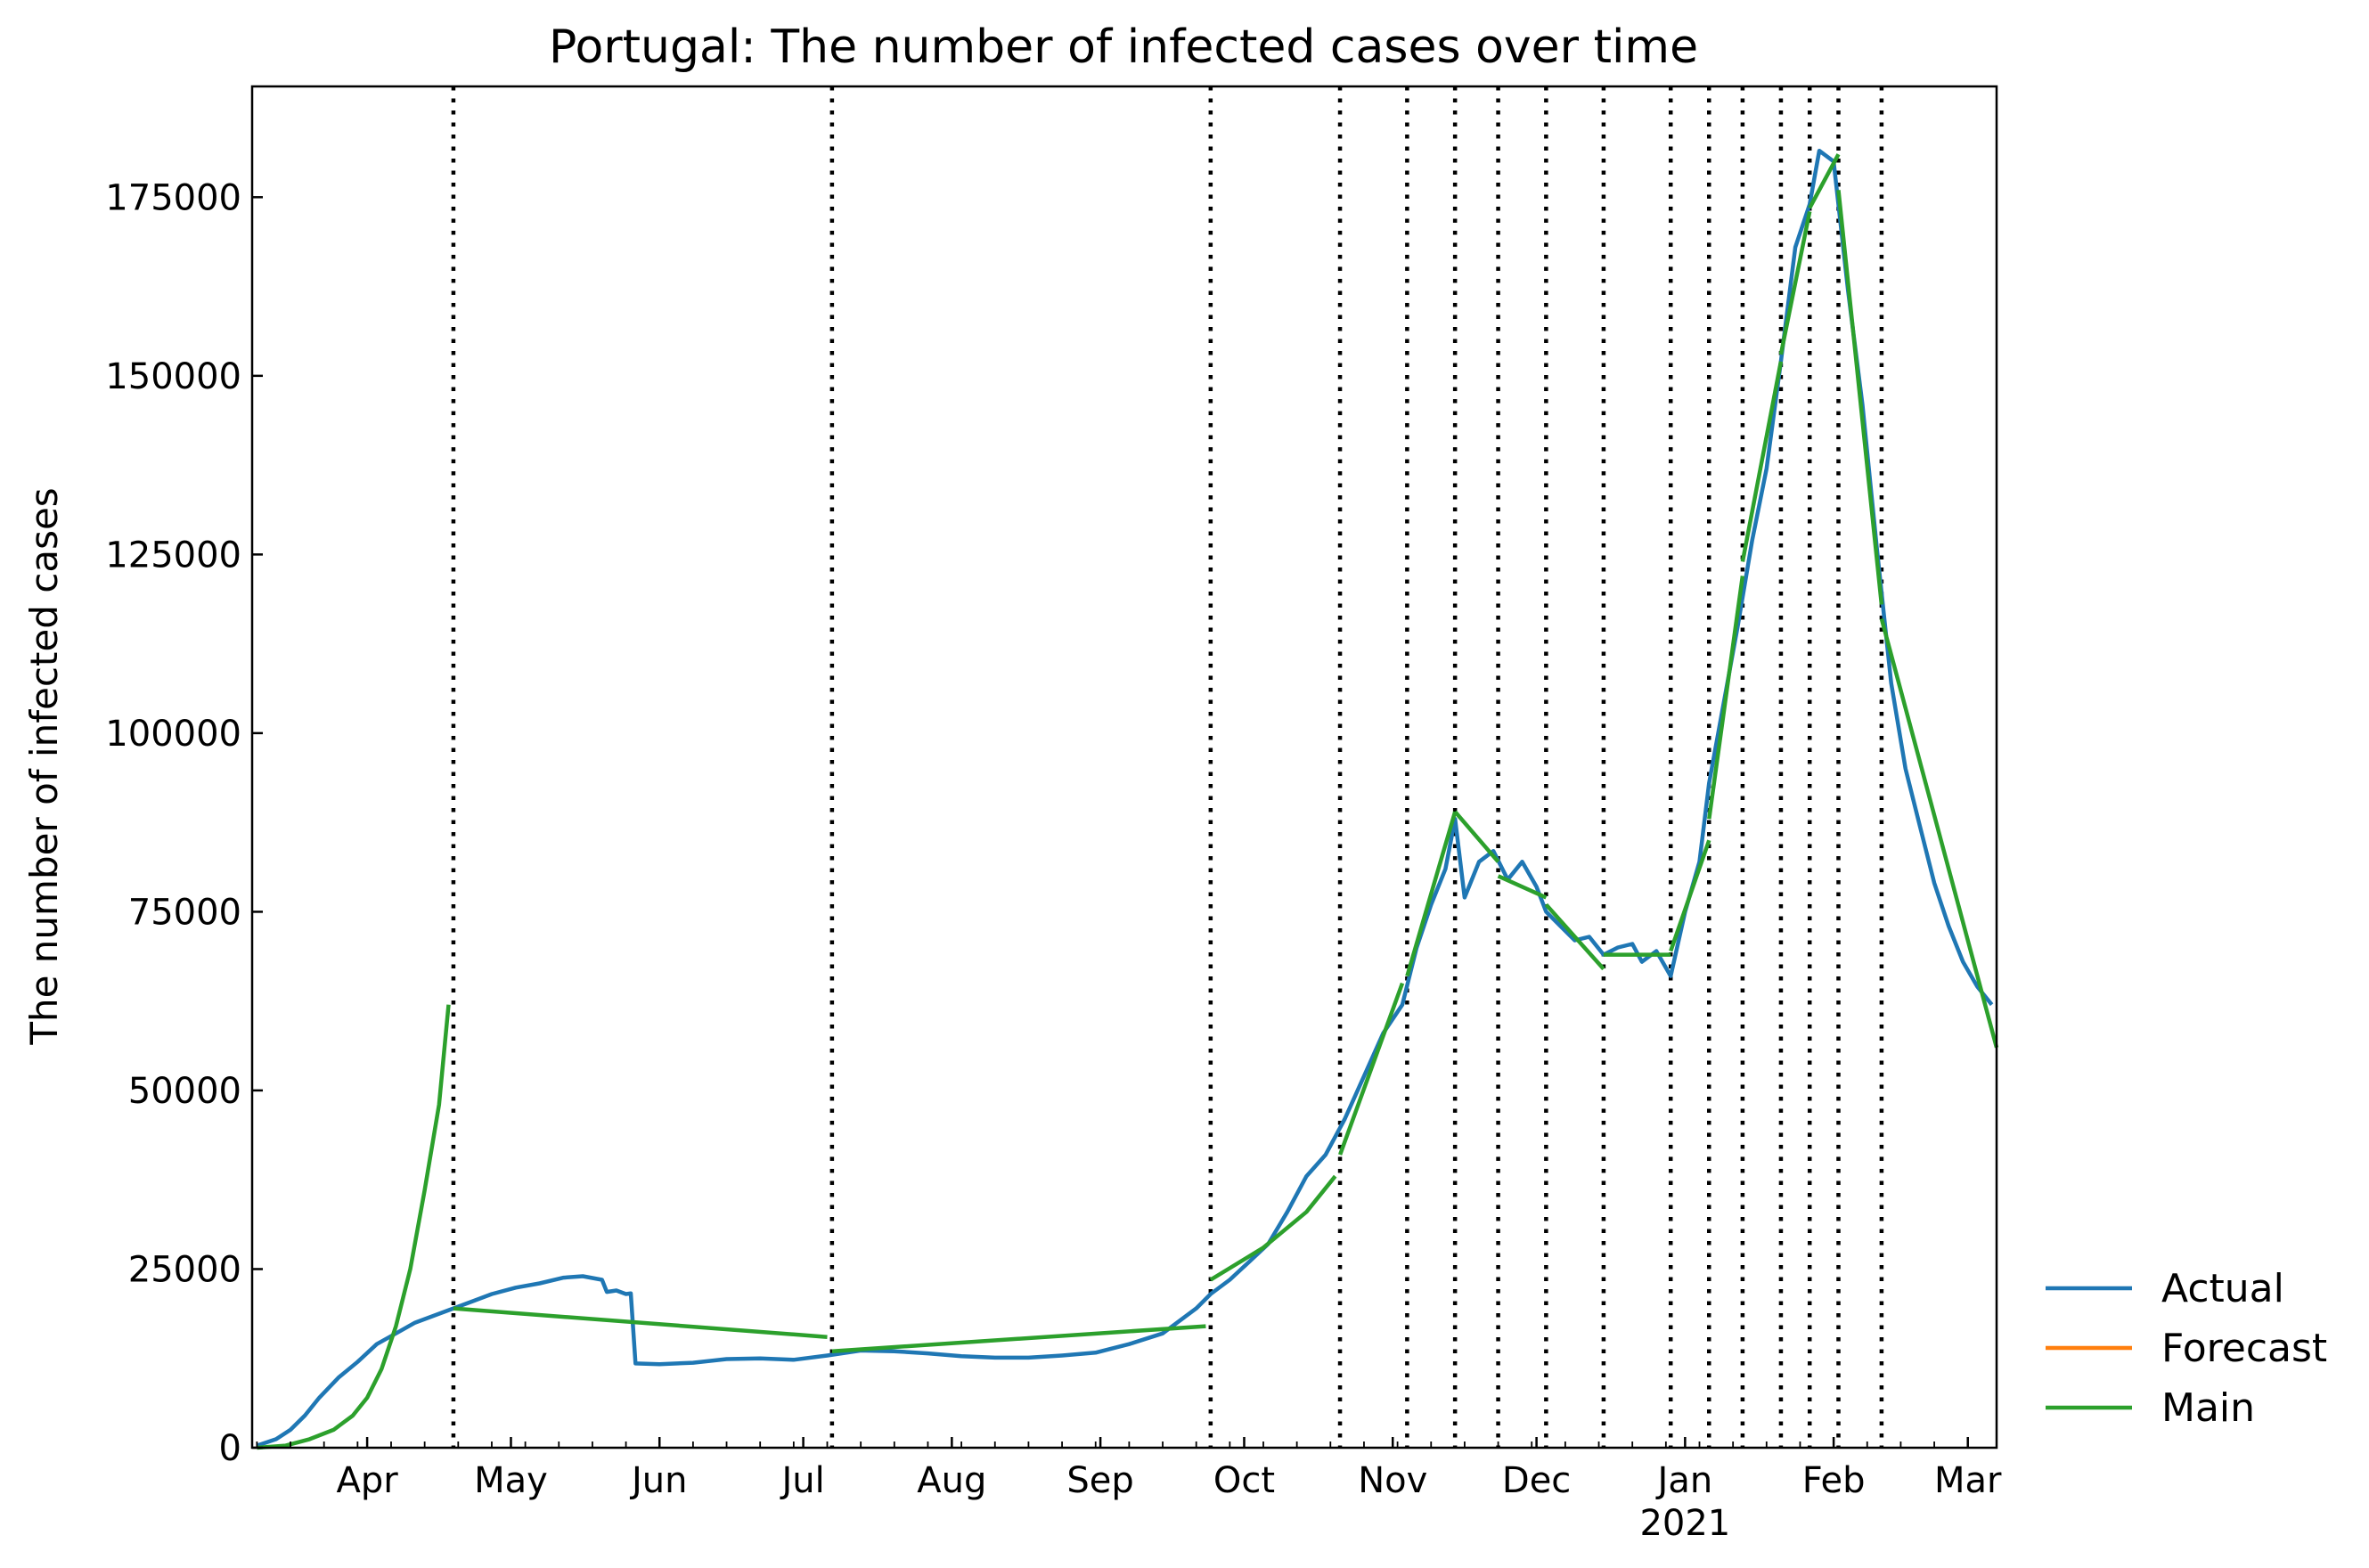  I want to click on x-tick-label: Sep, so click(1099, 1480).